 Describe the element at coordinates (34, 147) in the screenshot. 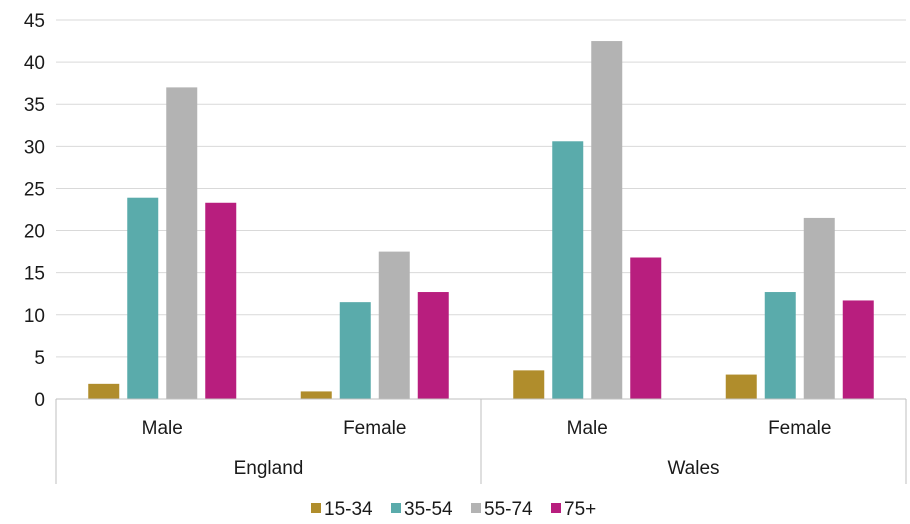

I see `y-tick-label: 30` at that location.